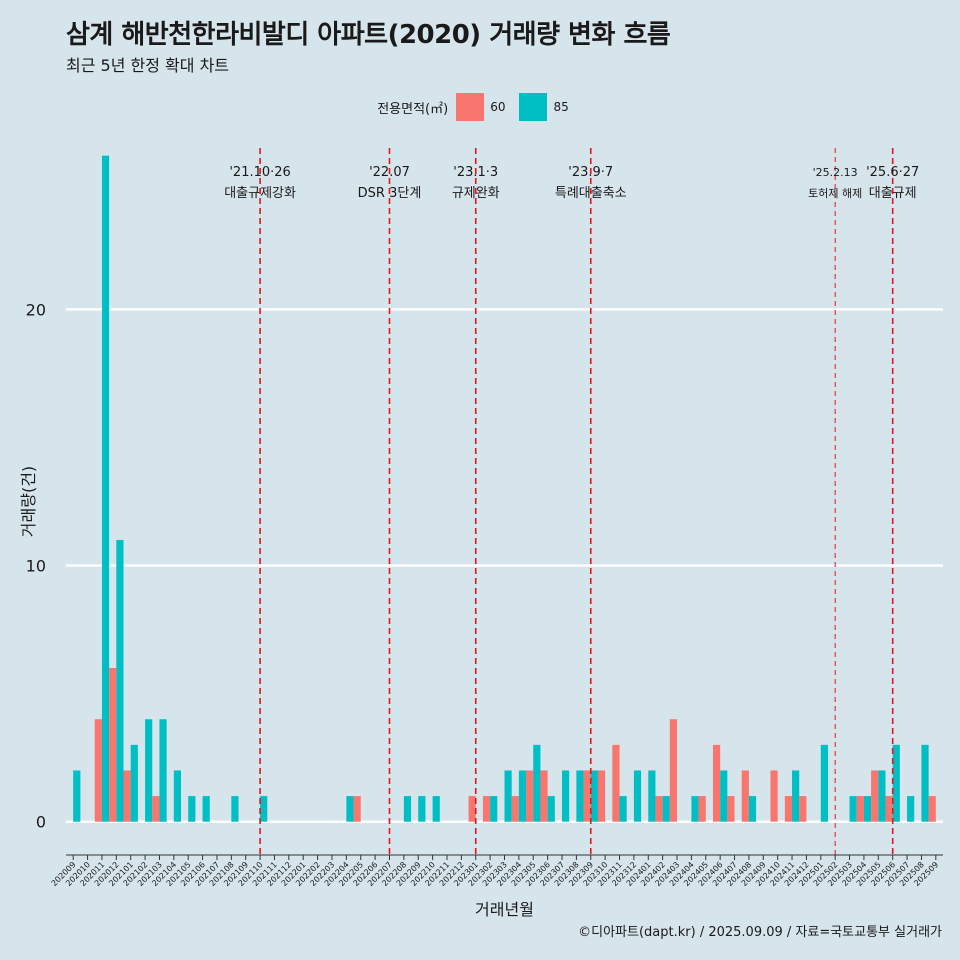 The height and width of the screenshot is (960, 960). What do you see at coordinates (260, 193) in the screenshot?
I see `event-text-label-0: 대출규제강화` at bounding box center [260, 193].